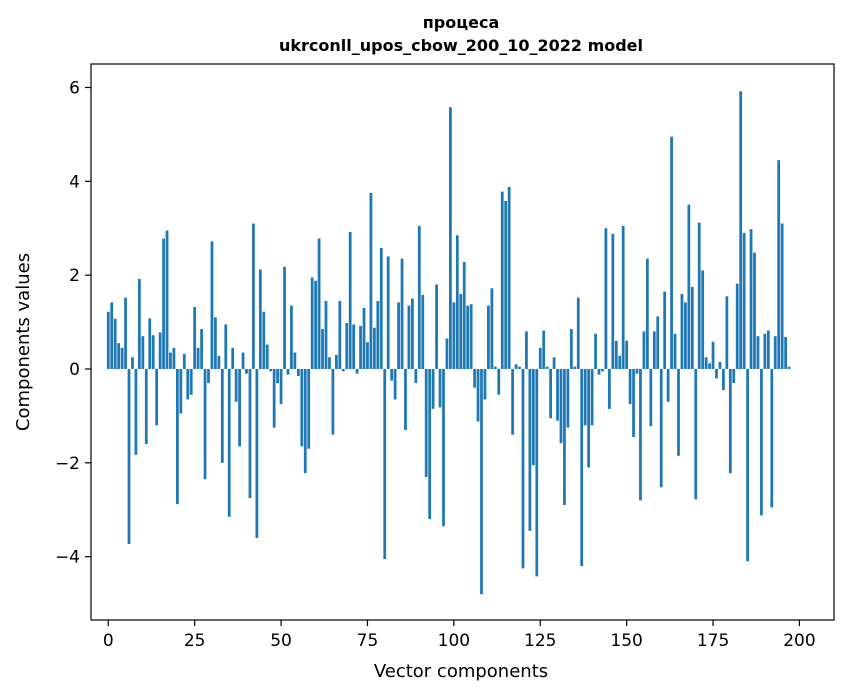 The height and width of the screenshot is (696, 847). What do you see at coordinates (626, 641) in the screenshot?
I see `x-tick-label: 150` at bounding box center [626, 641].